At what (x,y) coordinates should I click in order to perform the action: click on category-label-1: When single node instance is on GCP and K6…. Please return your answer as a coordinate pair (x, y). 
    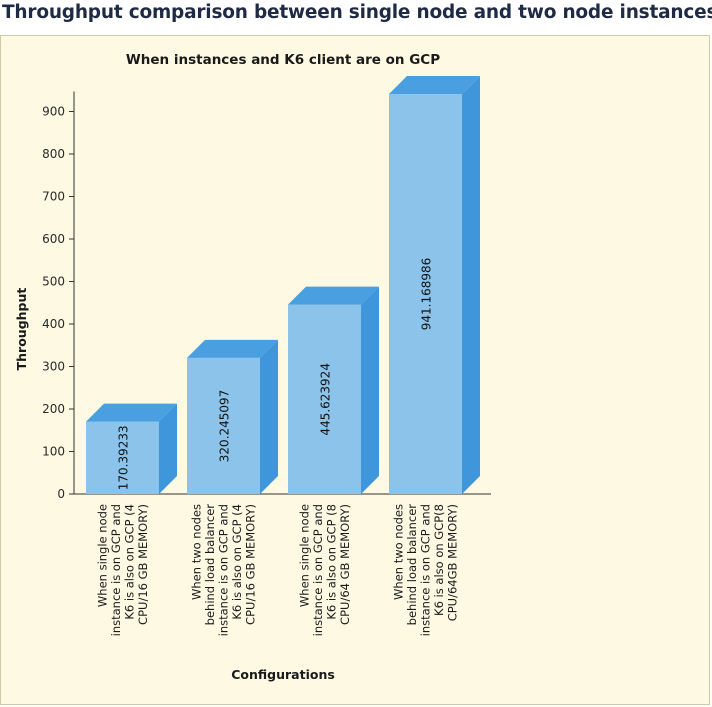
    Looking at the image, I should click on (122, 570).